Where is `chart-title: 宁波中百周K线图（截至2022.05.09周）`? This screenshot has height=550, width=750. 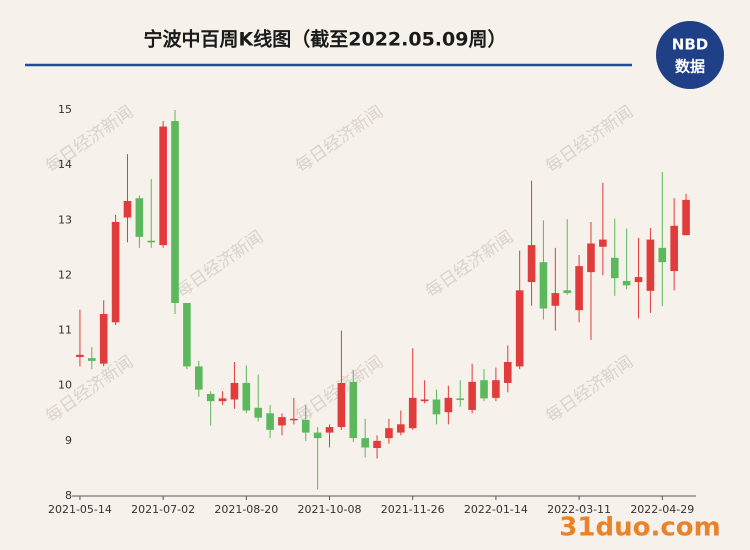 chart-title: 宁波中百周K线图（截至2022.05.09周） is located at coordinates (325, 39).